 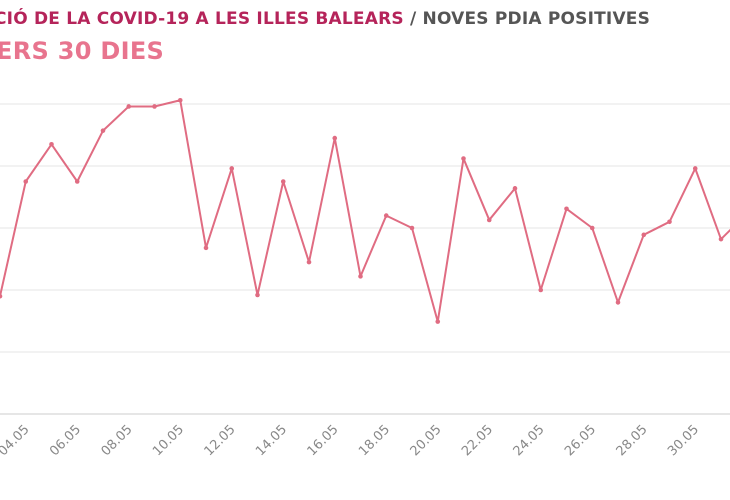 I want to click on x-tick-label: 16.05, so click(x=323, y=440).